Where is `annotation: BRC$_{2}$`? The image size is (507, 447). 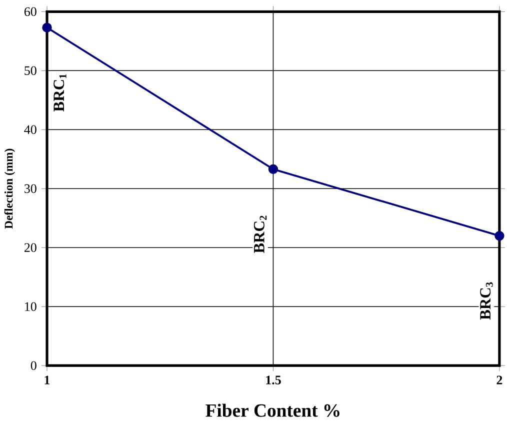 annotation: BRC$_{2}$ is located at coordinates (260, 234).